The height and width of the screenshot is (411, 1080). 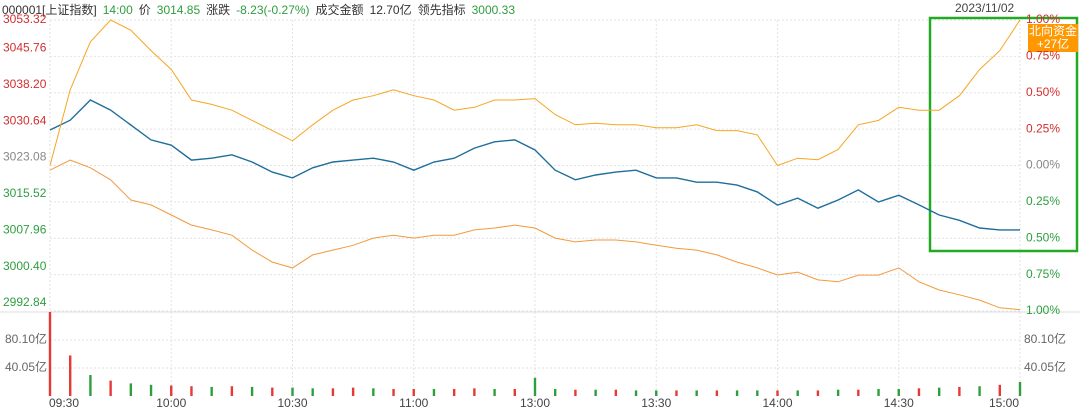 I want to click on x-tick-label: 11:00, so click(x=413, y=403).